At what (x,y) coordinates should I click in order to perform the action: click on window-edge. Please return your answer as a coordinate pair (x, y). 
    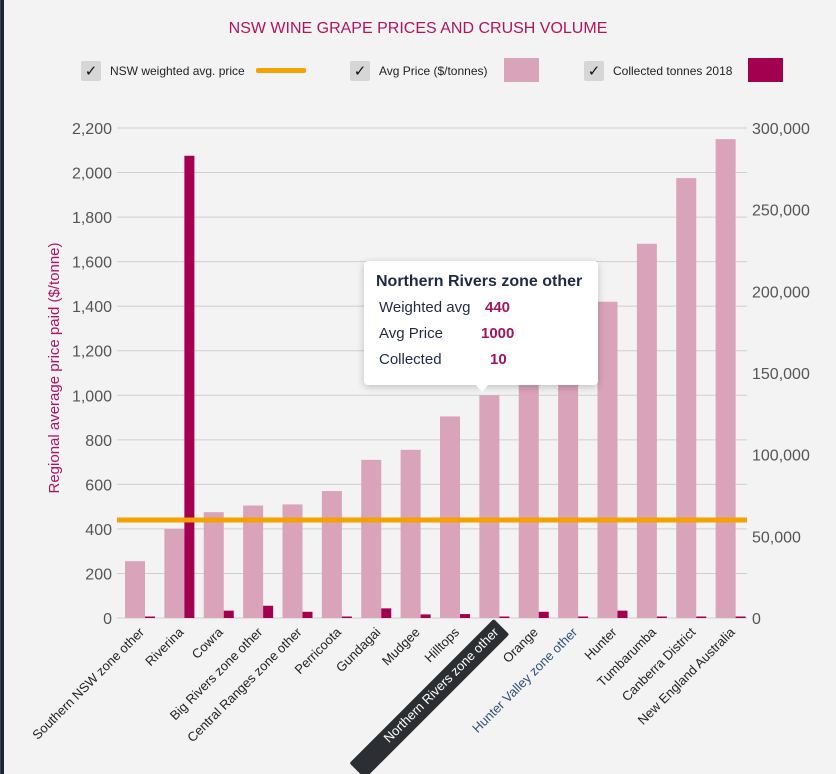
    Looking at the image, I should click on (2, 387).